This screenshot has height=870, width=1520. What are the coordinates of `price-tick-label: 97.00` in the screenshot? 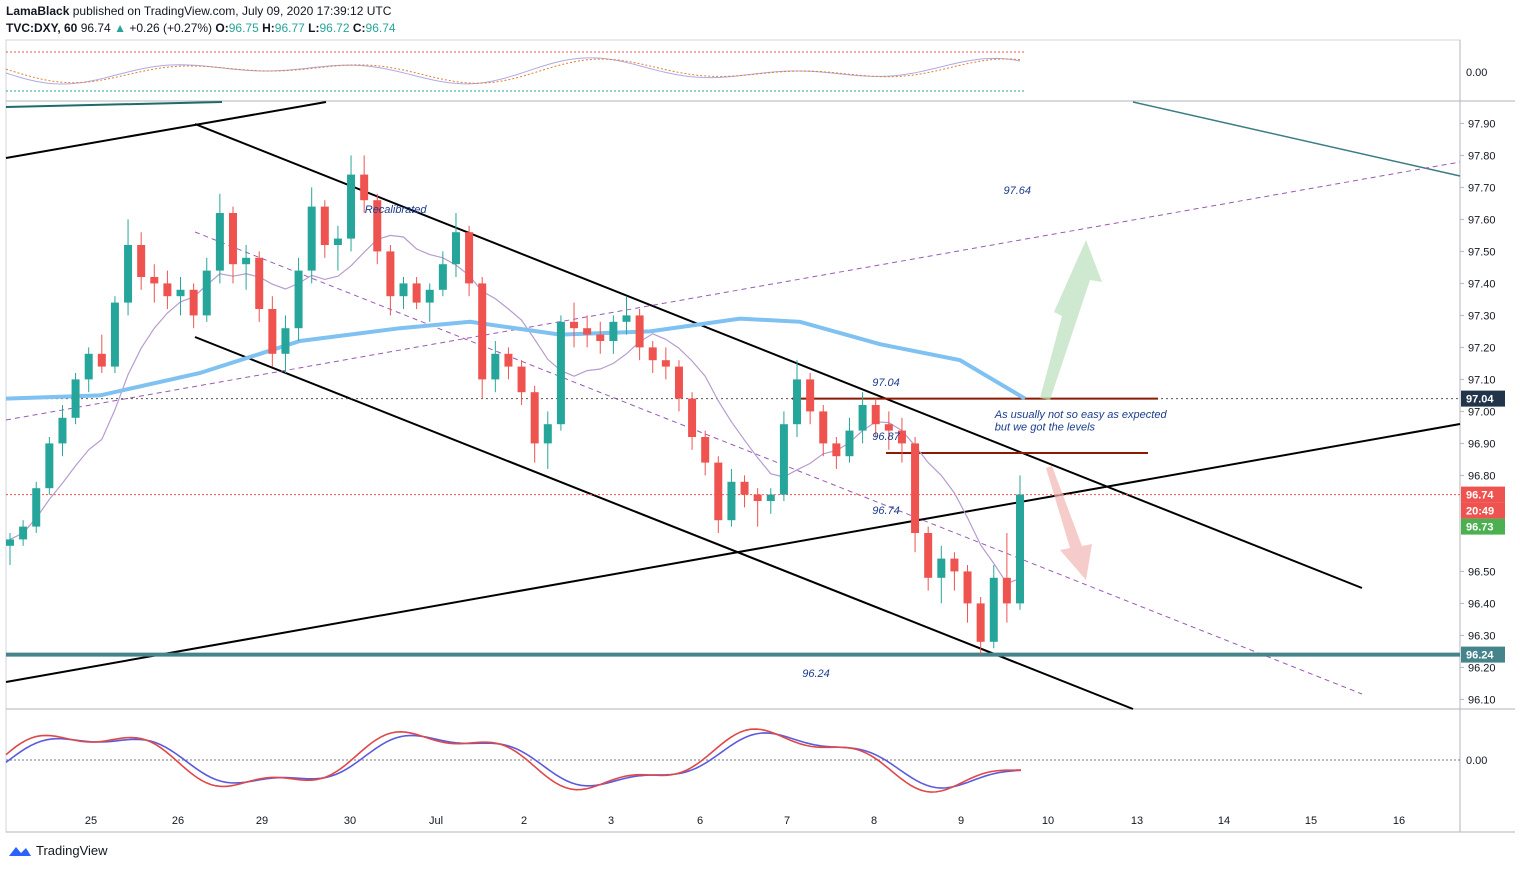 It's located at (1482, 412).